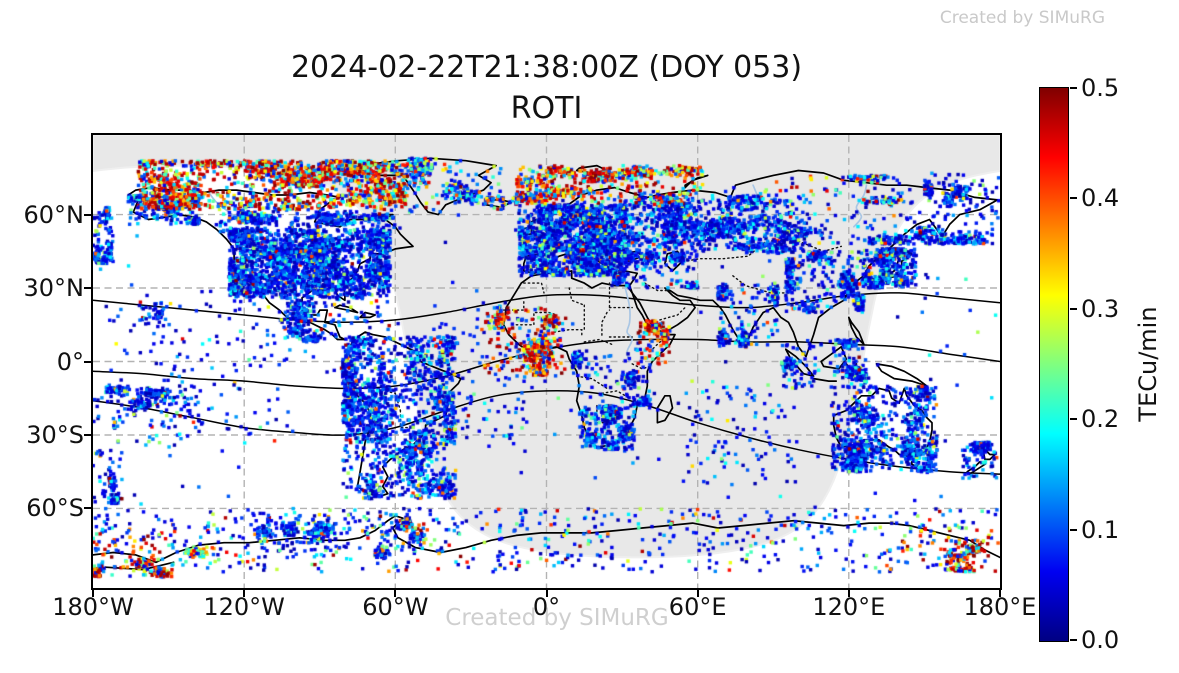 This screenshot has width=1179, height=673. What do you see at coordinates (93, 607) in the screenshot?
I see `x-tick-label: 180°W` at bounding box center [93, 607].